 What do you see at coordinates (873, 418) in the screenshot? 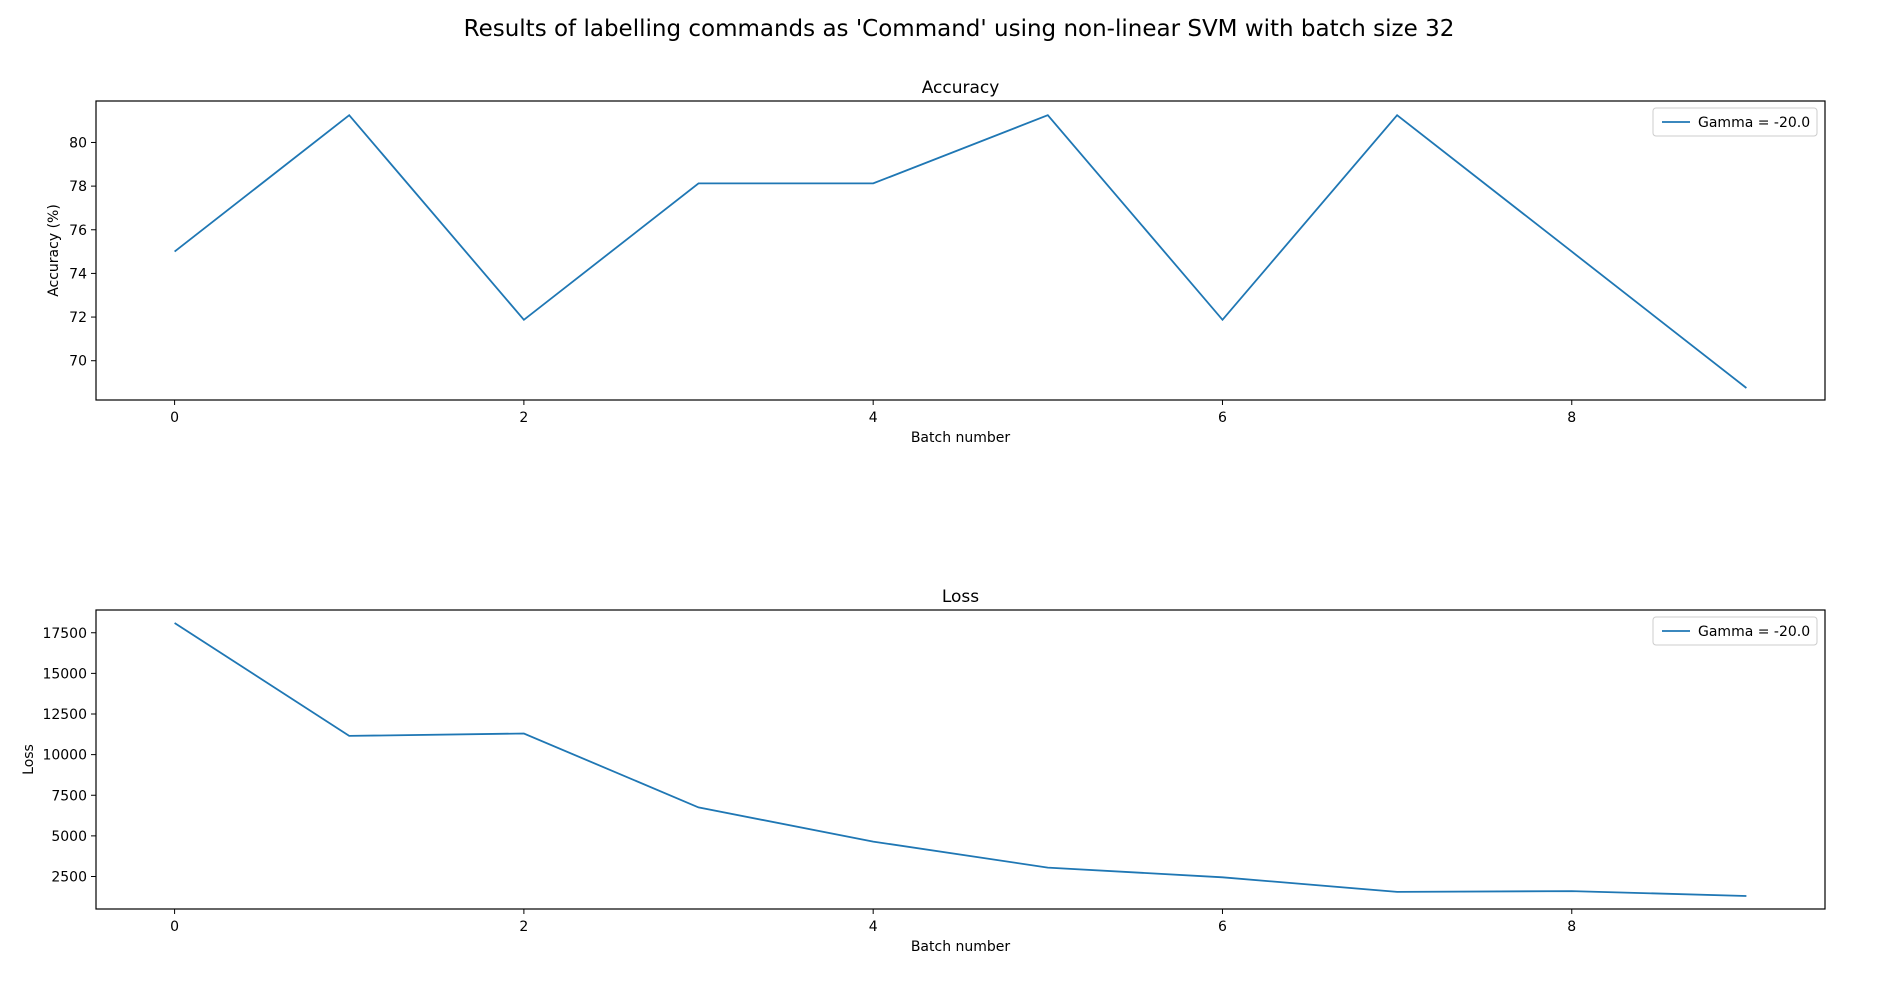
I see `accuracy-x-tick-label: 4` at bounding box center [873, 418].